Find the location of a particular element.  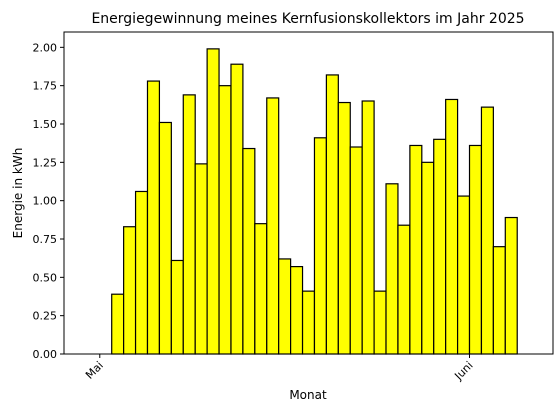

y-tick-label: 0.25 is located at coordinates (45, 316).